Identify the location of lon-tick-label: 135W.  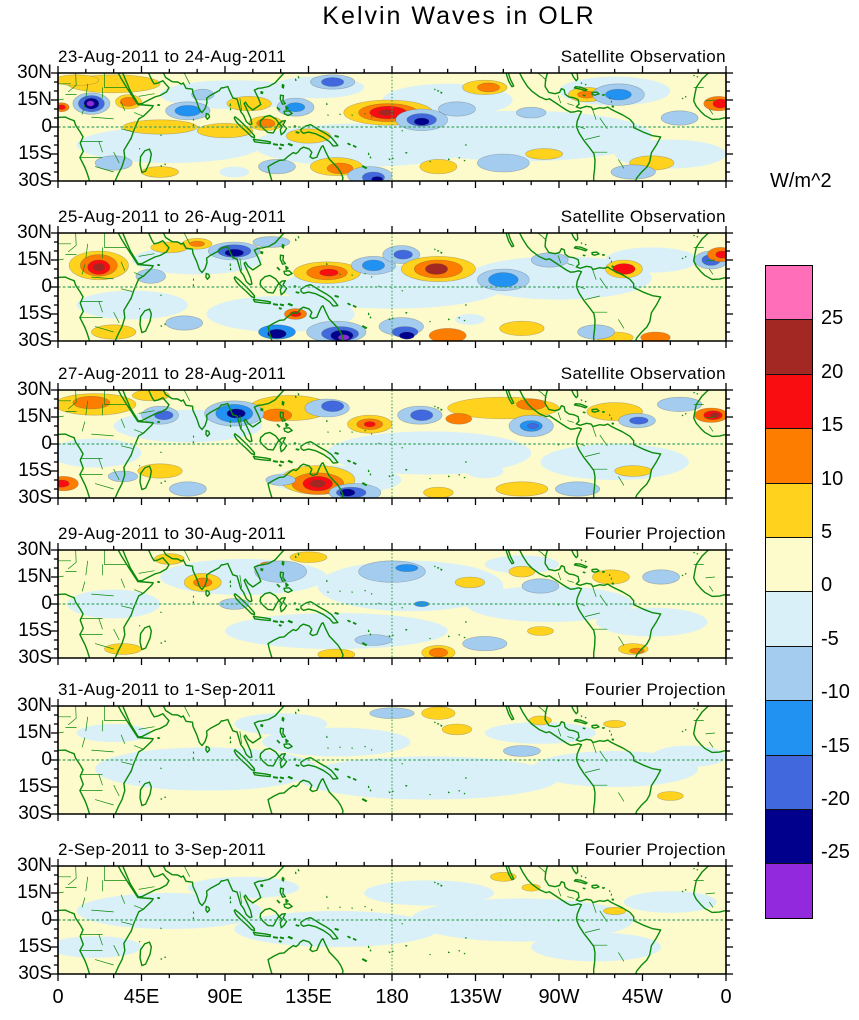
(475, 997).